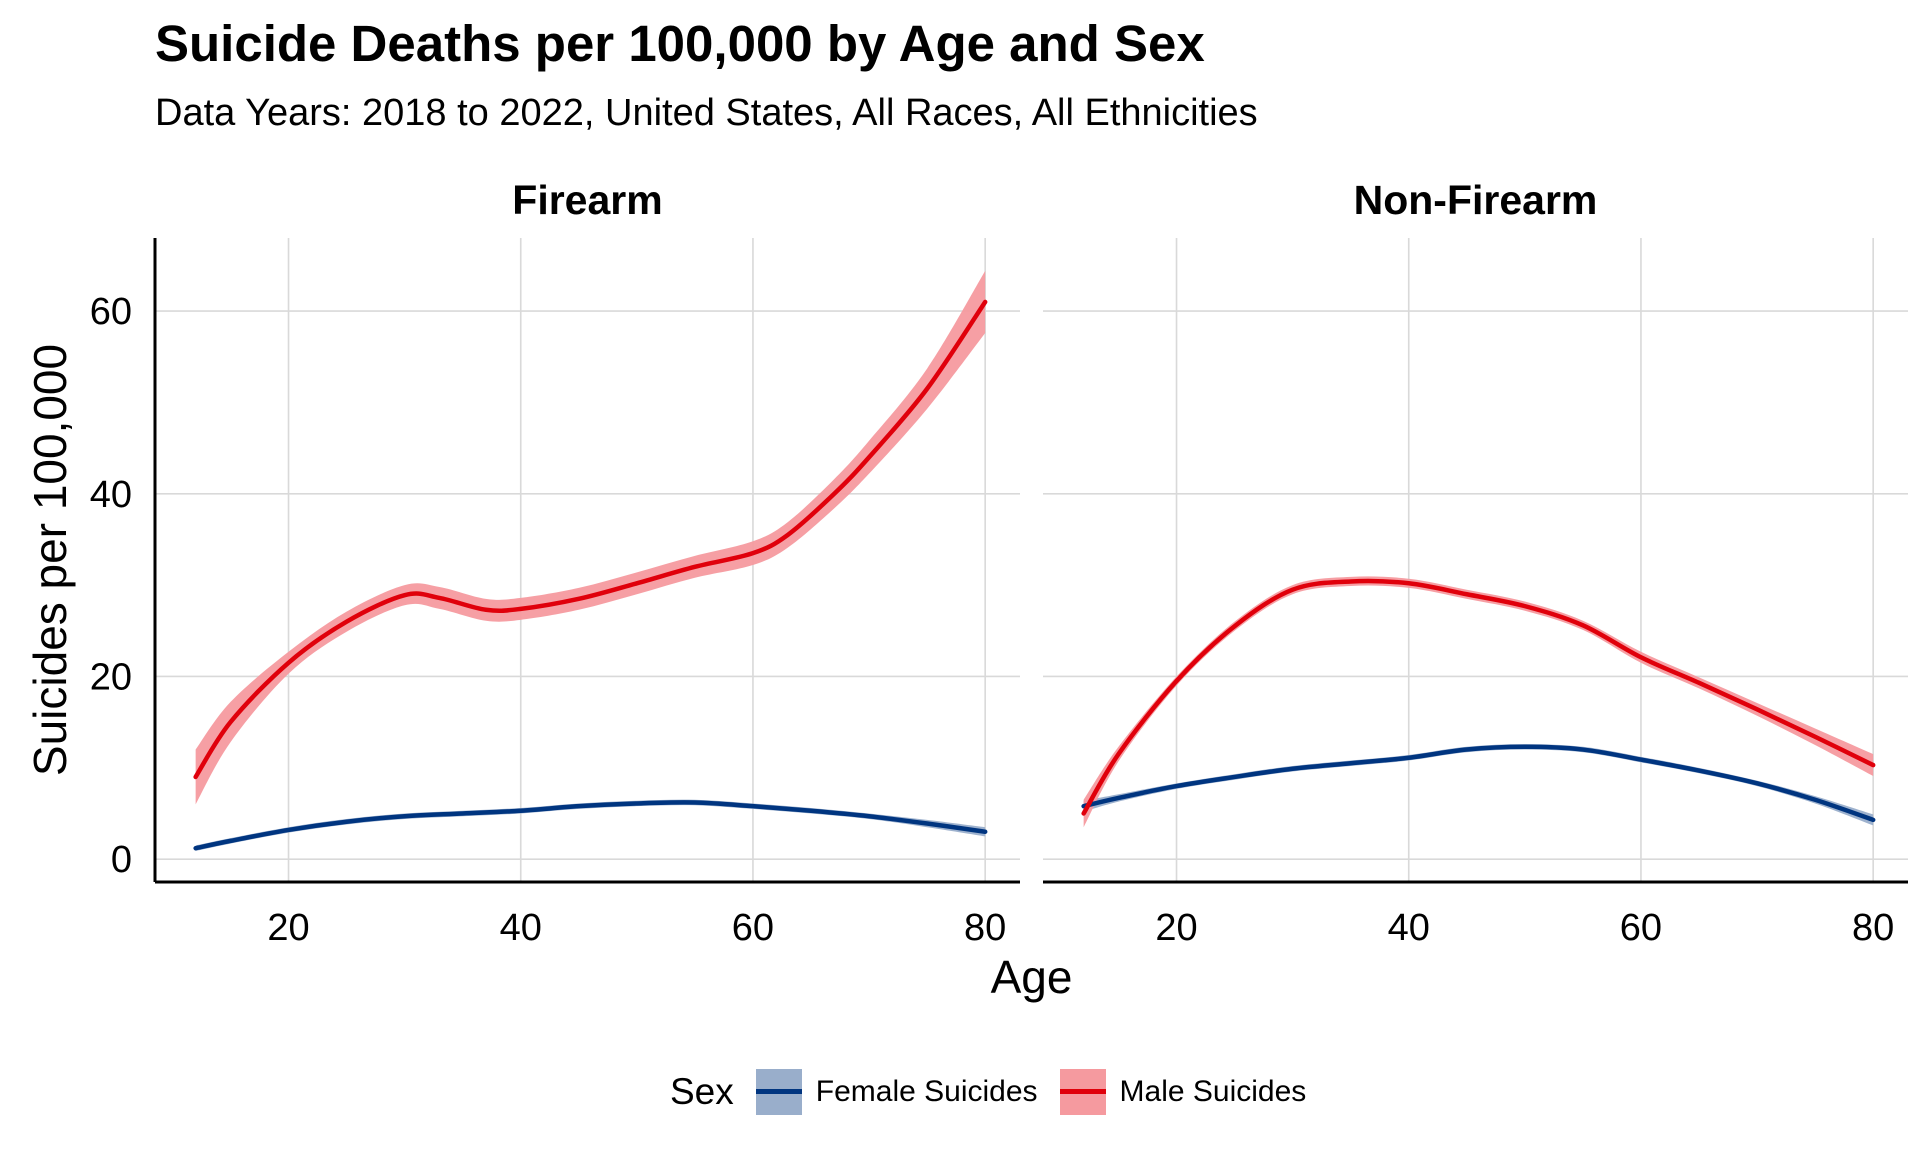 The image size is (1920, 1152). What do you see at coordinates (111, 312) in the screenshot?
I see `y-tick-label-60: 60` at bounding box center [111, 312].